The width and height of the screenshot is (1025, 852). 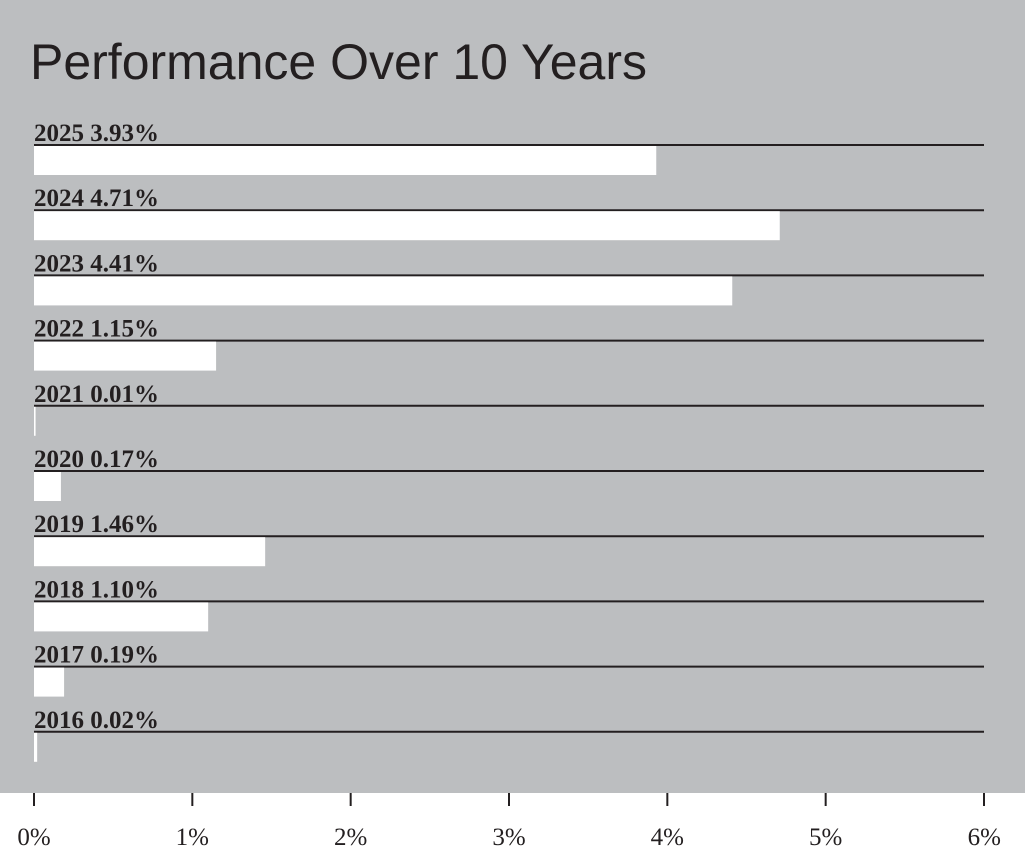 I want to click on x-tick-label: 2%, so click(x=350, y=837).